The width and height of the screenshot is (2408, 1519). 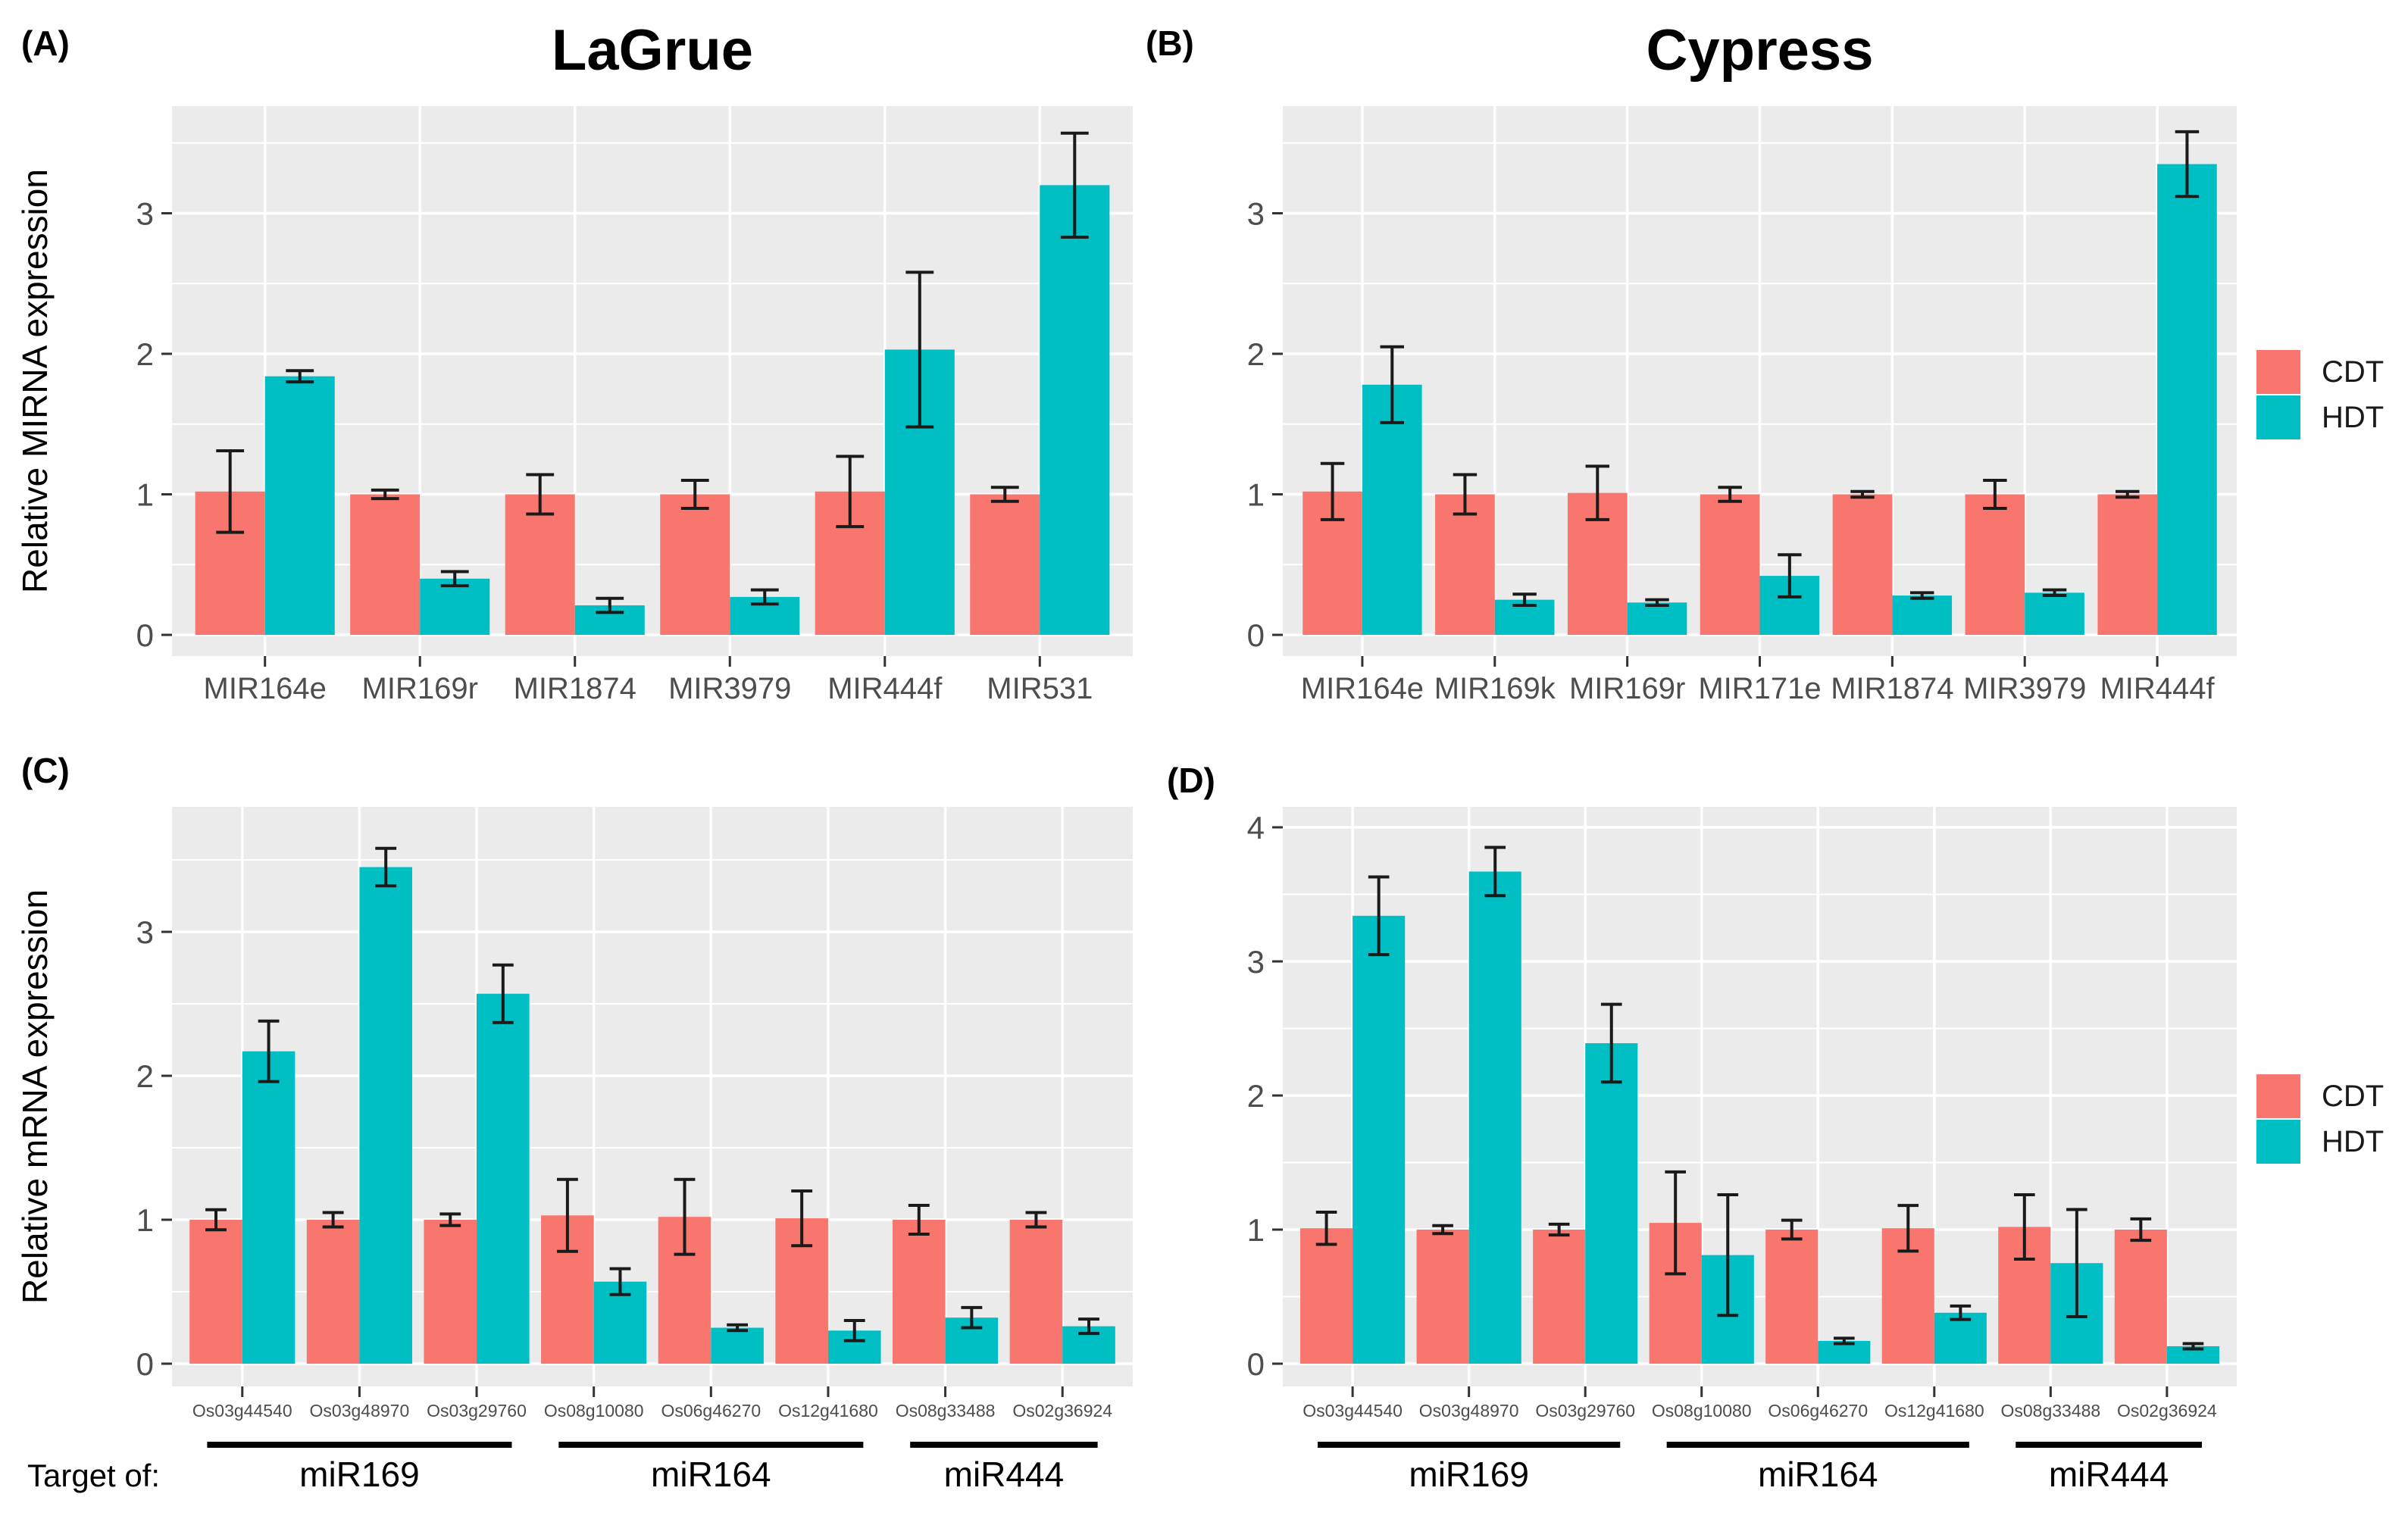 I want to click on legend-column-top: CDT HDT, so click(x=2329, y=371).